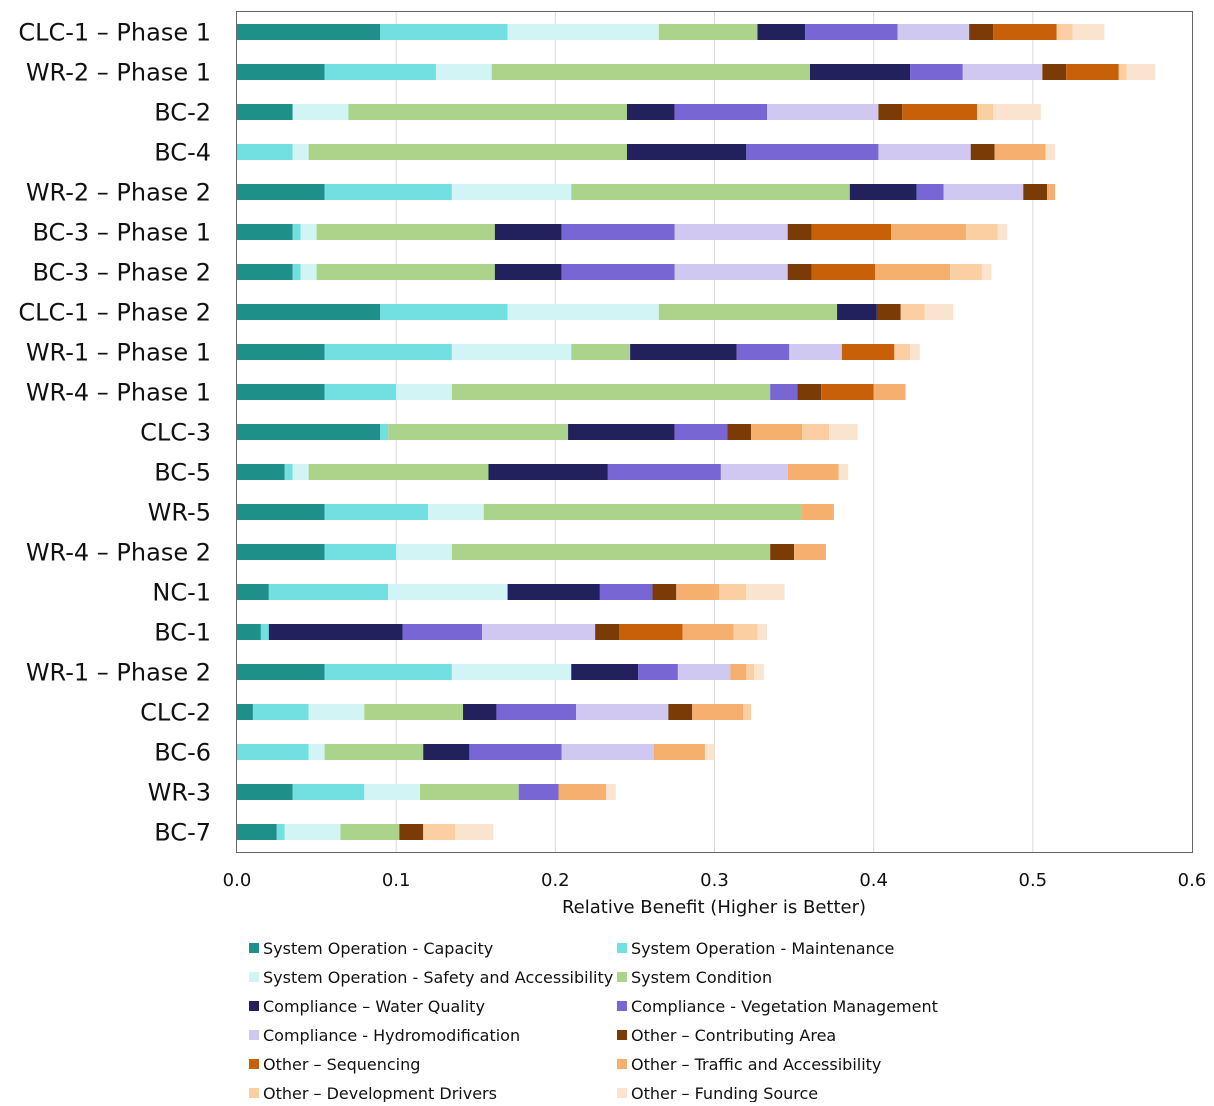 This screenshot has width=1214, height=1106. What do you see at coordinates (118, 353) in the screenshot?
I see `category-label: WR-1 – Phase 1` at bounding box center [118, 353].